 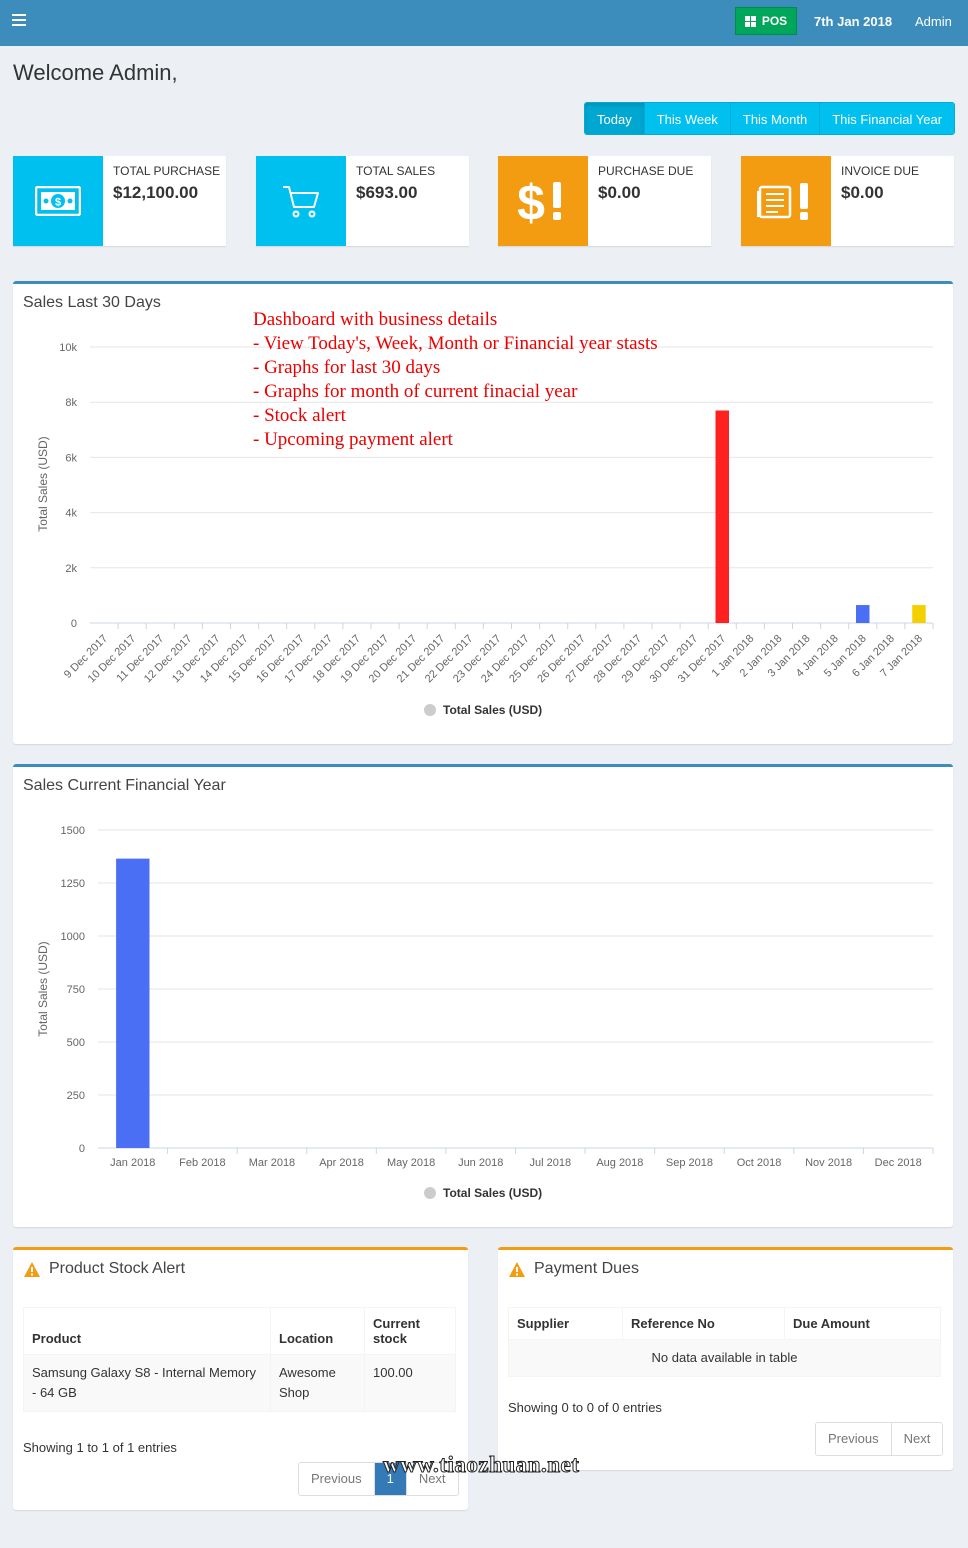 I want to click on header-date: 7th Jan 2018, so click(x=853, y=21).